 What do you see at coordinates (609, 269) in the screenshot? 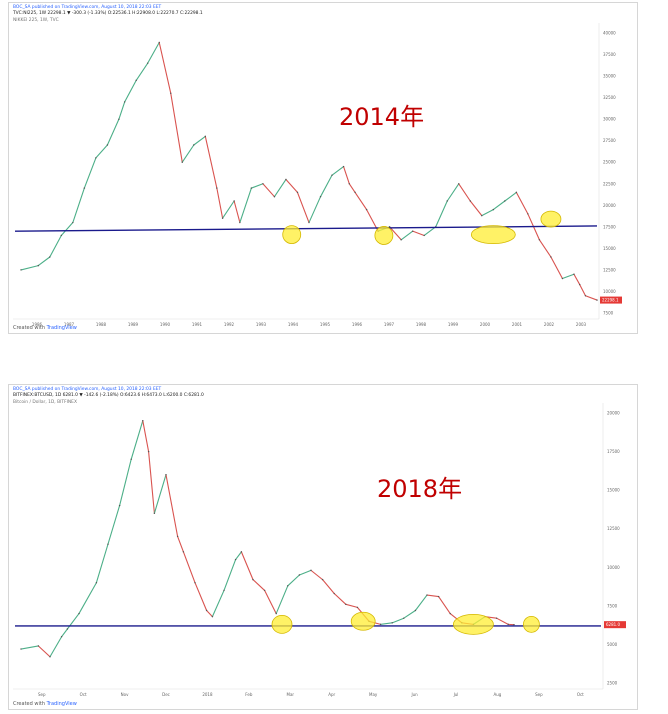
I see `y-tick-label: 12500` at bounding box center [609, 269].